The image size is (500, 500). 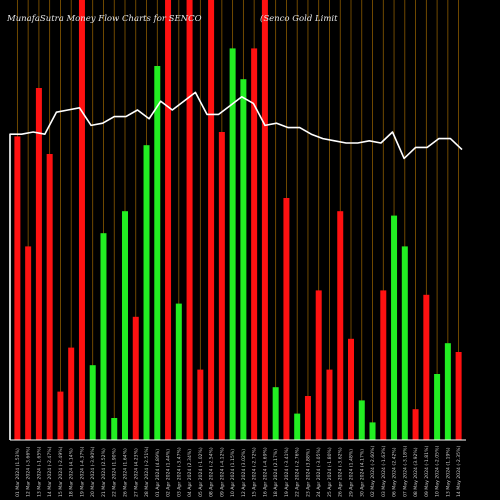 I want to click on x-tick-label: 25 Apr 2024 (-1.80%), so click(x=330, y=472).